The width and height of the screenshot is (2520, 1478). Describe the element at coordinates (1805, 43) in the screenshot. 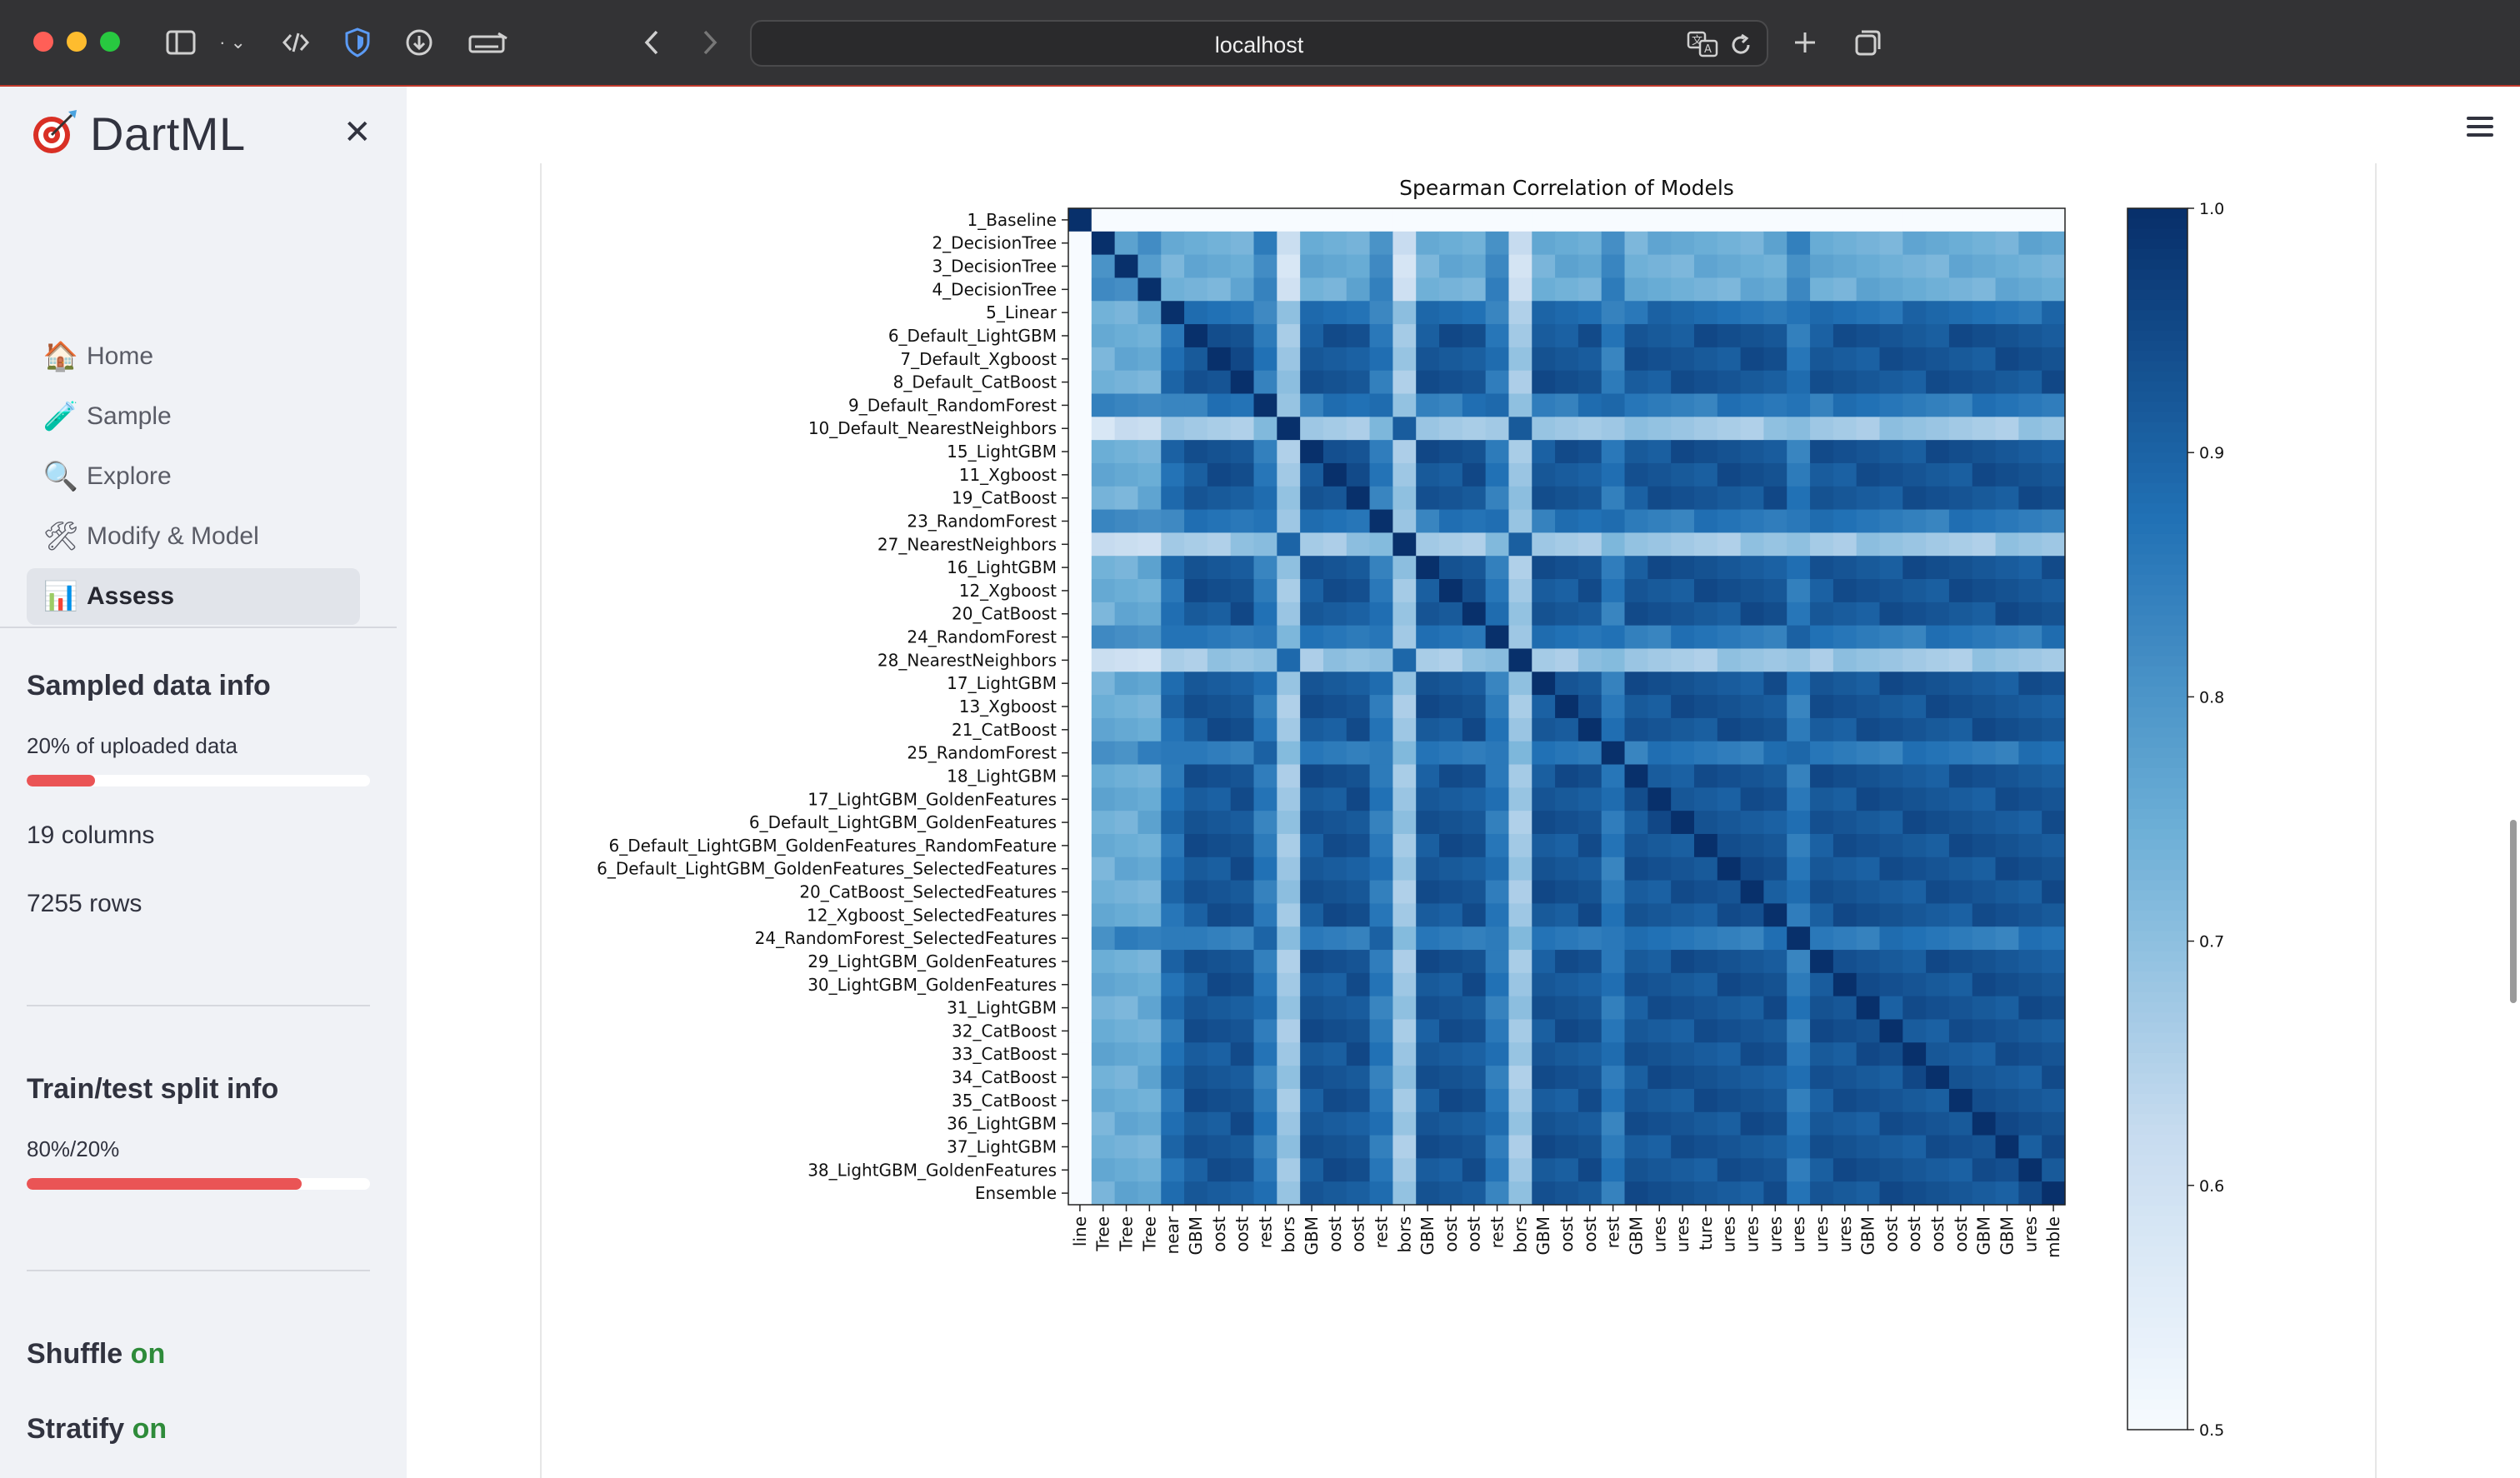

I see `new-tab-plus-icon` at that location.